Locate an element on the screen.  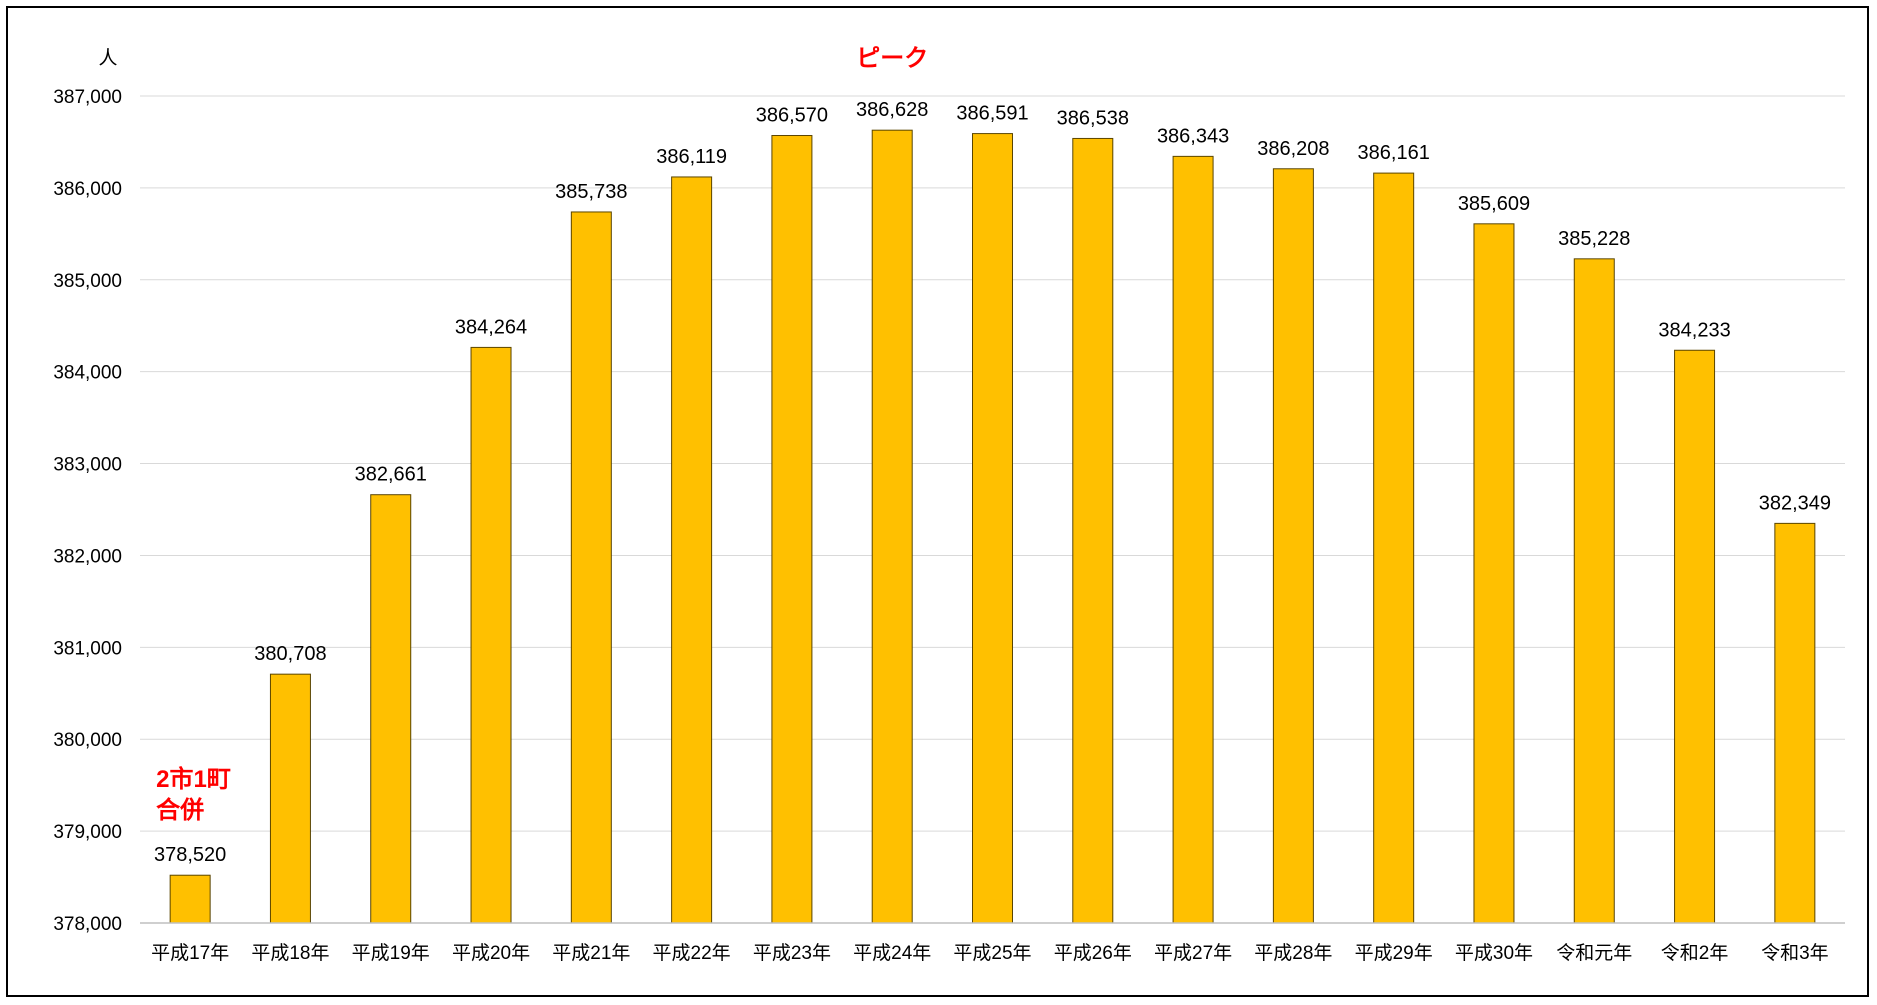
data-label: 385,738 is located at coordinates (591, 192).